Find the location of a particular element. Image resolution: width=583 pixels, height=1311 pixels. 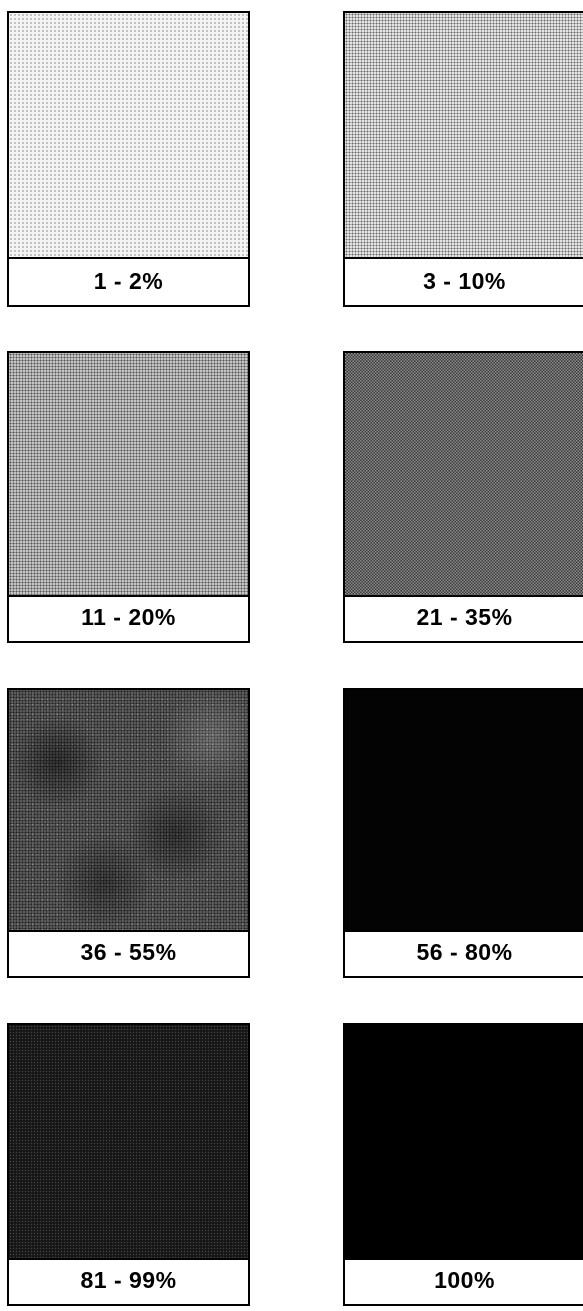

swatch-label: 11 - 20% is located at coordinates (128, 616).